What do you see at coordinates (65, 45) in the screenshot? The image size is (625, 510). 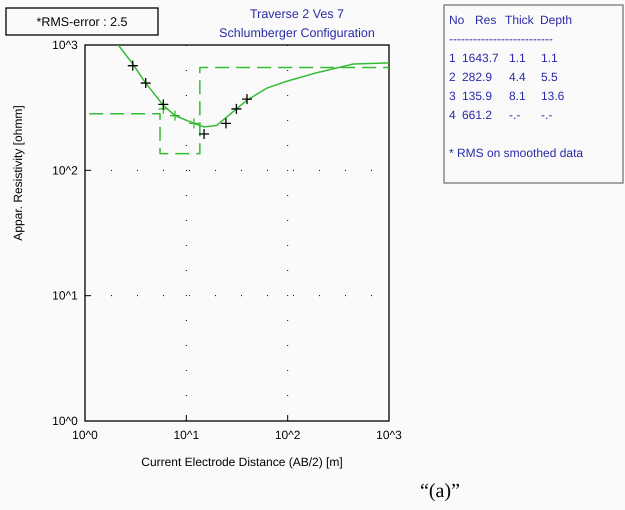 I see `y-tick-label: 10^3` at bounding box center [65, 45].